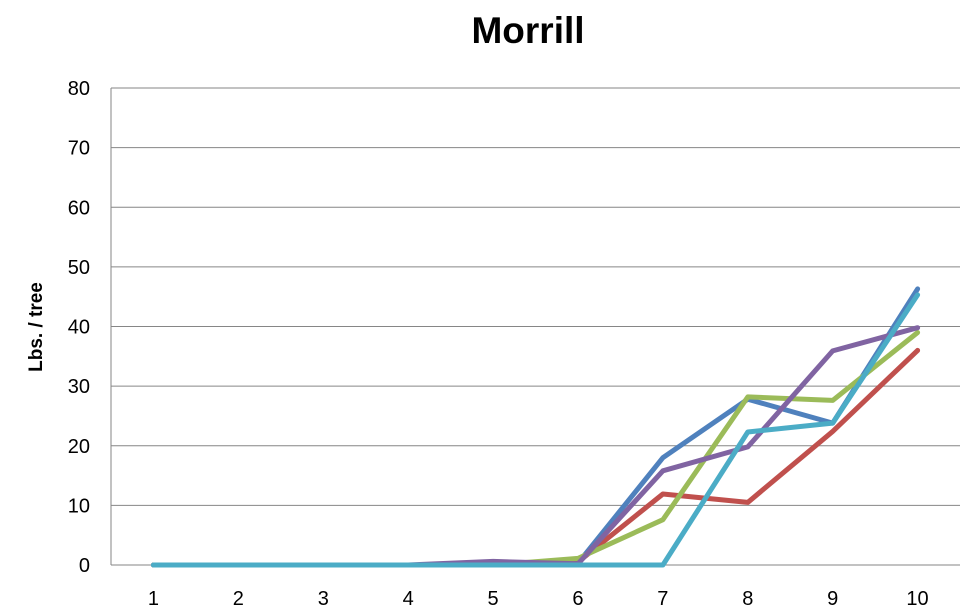 The width and height of the screenshot is (969, 611). Describe the element at coordinates (408, 599) in the screenshot. I see `x-tick-label: 4` at that location.